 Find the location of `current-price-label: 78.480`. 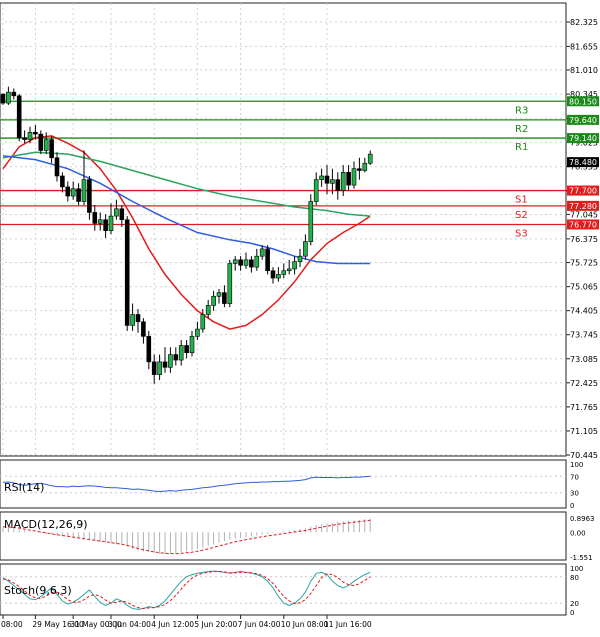

current-price-label: 78.480 is located at coordinates (583, 162).